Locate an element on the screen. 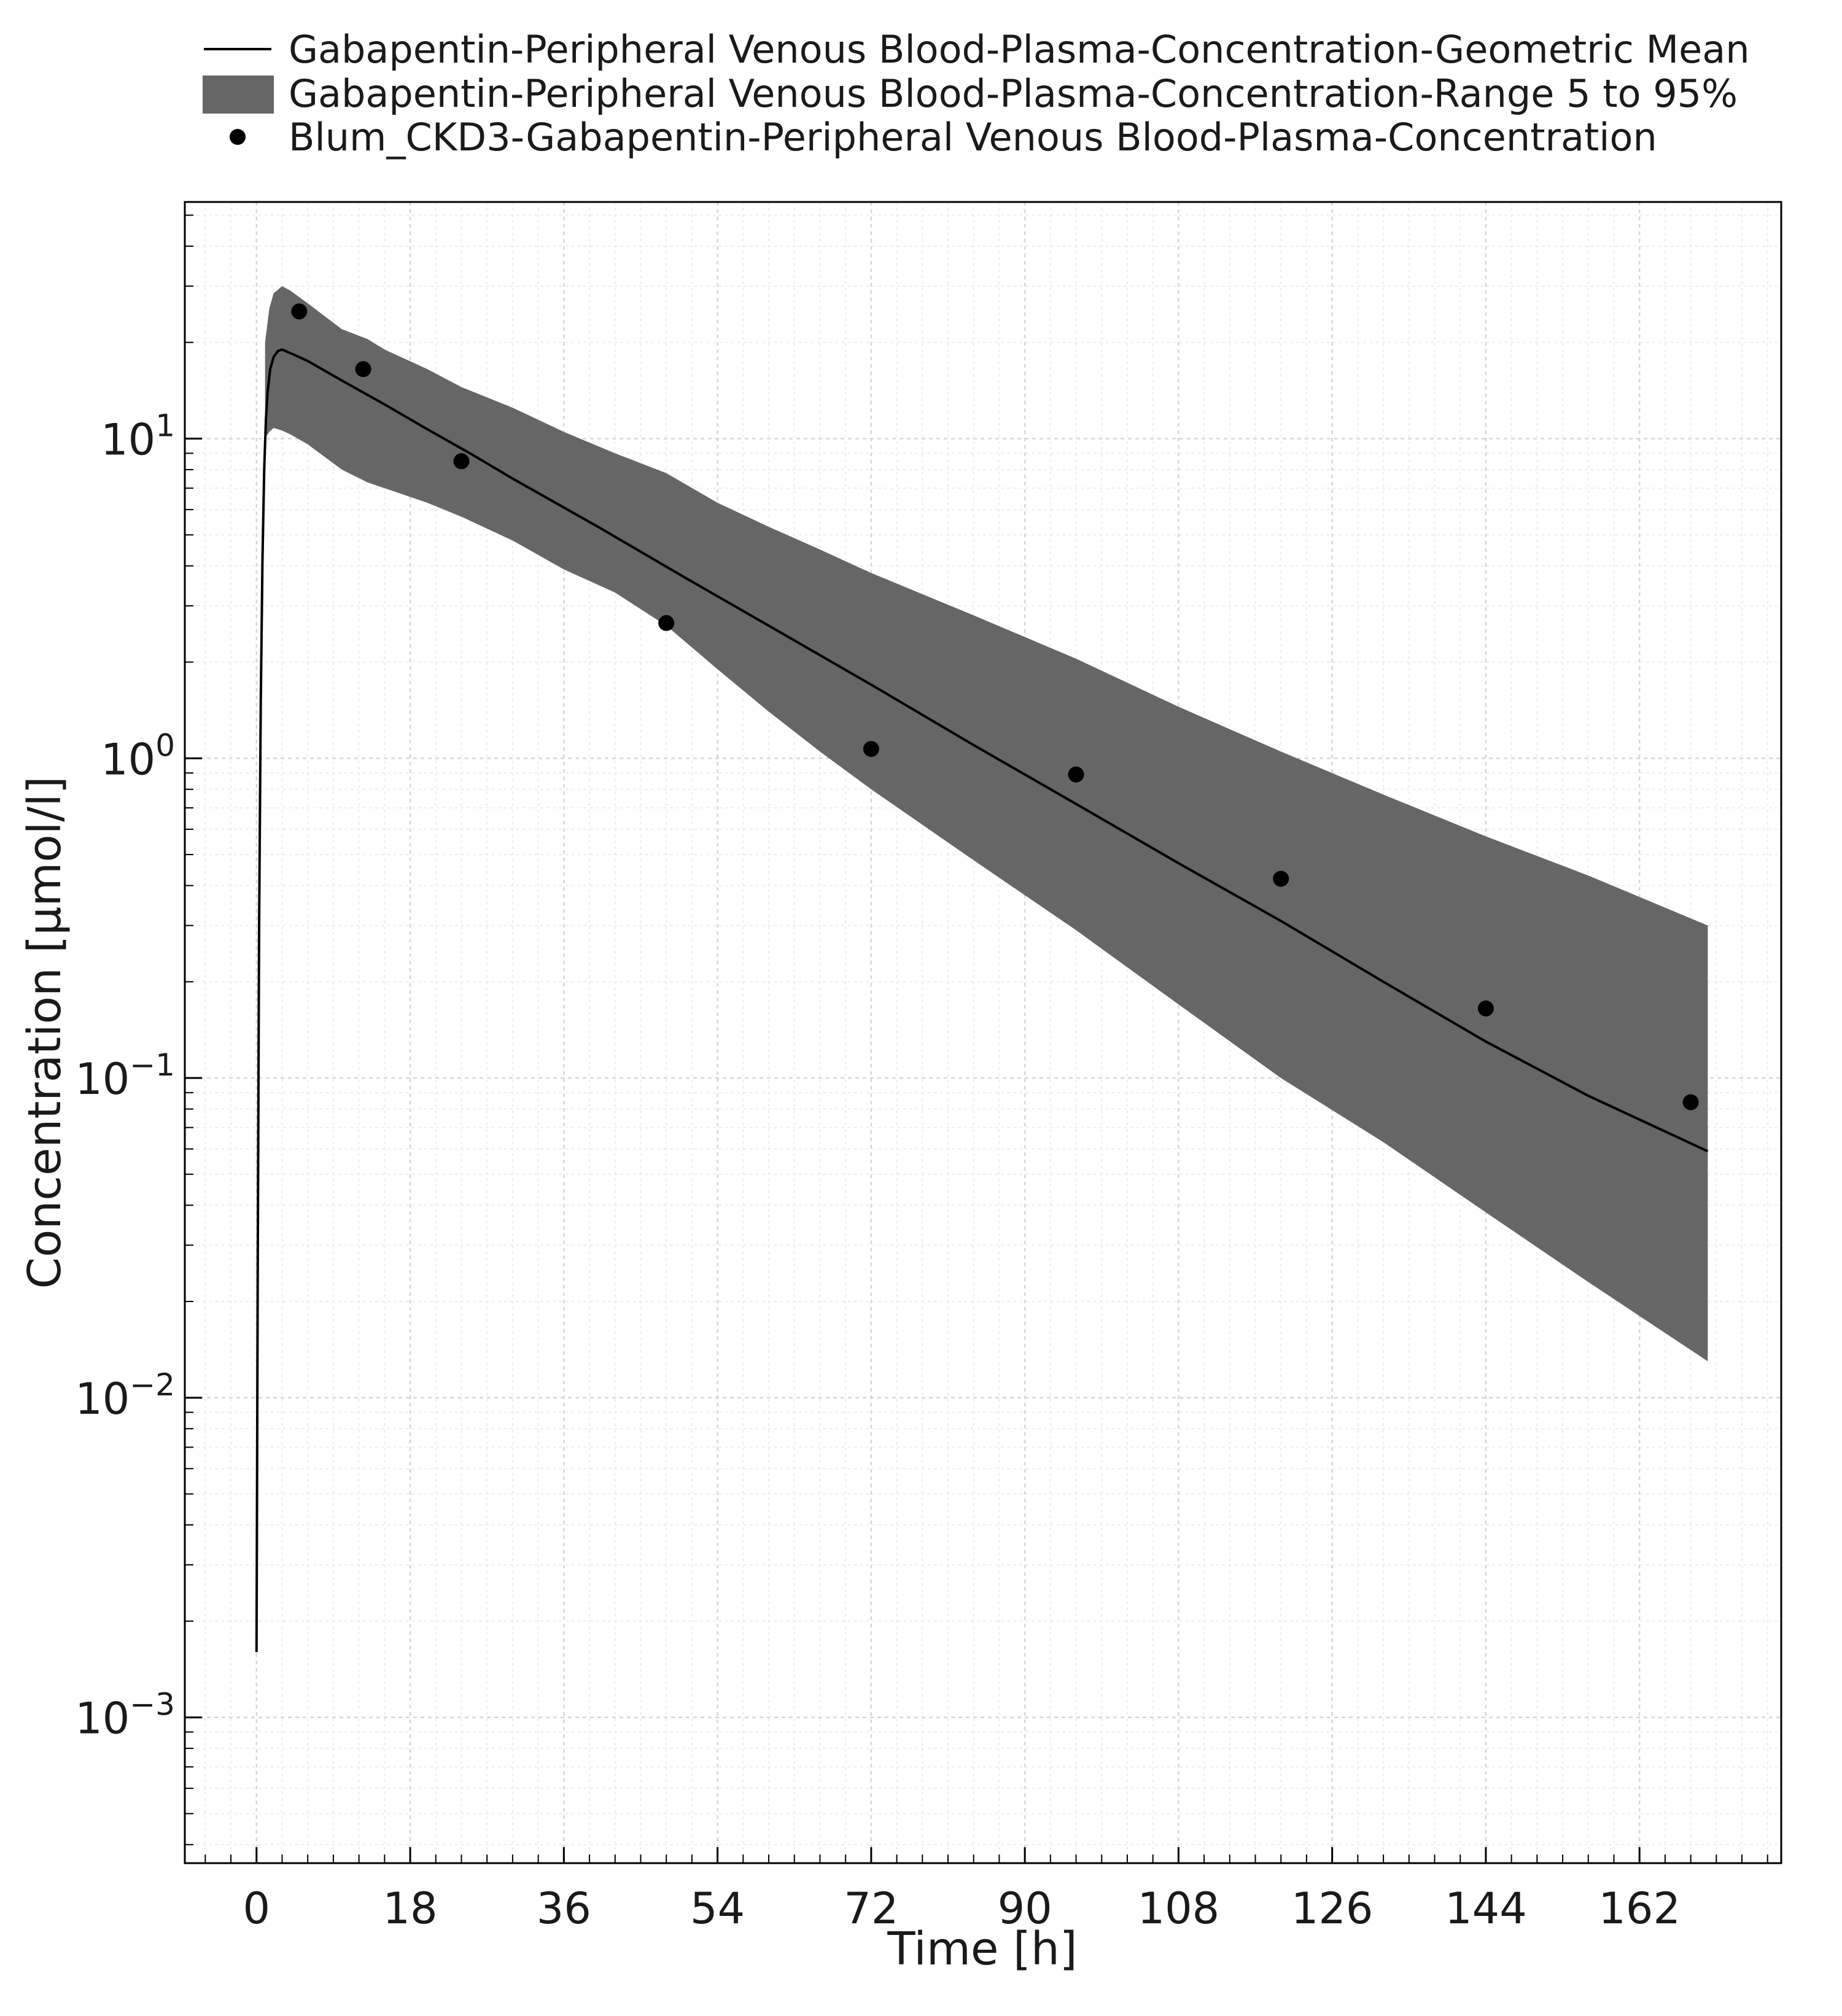  x-tick-label: 0 is located at coordinates (257, 1908).